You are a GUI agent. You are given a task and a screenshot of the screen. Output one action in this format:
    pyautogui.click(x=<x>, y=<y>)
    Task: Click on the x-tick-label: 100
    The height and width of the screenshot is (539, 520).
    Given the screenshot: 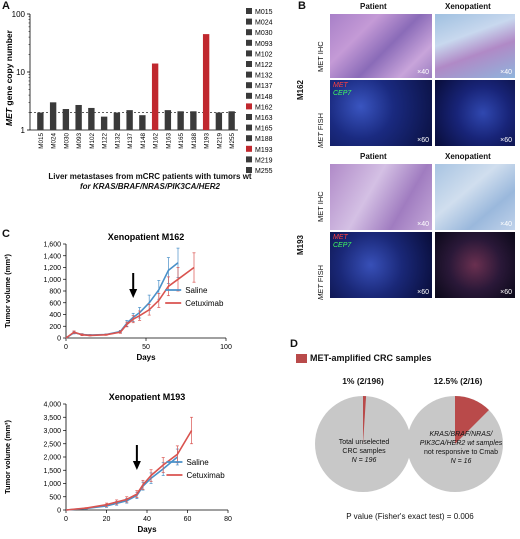 What is the action you would take?
    pyautogui.click(x=226, y=347)
    